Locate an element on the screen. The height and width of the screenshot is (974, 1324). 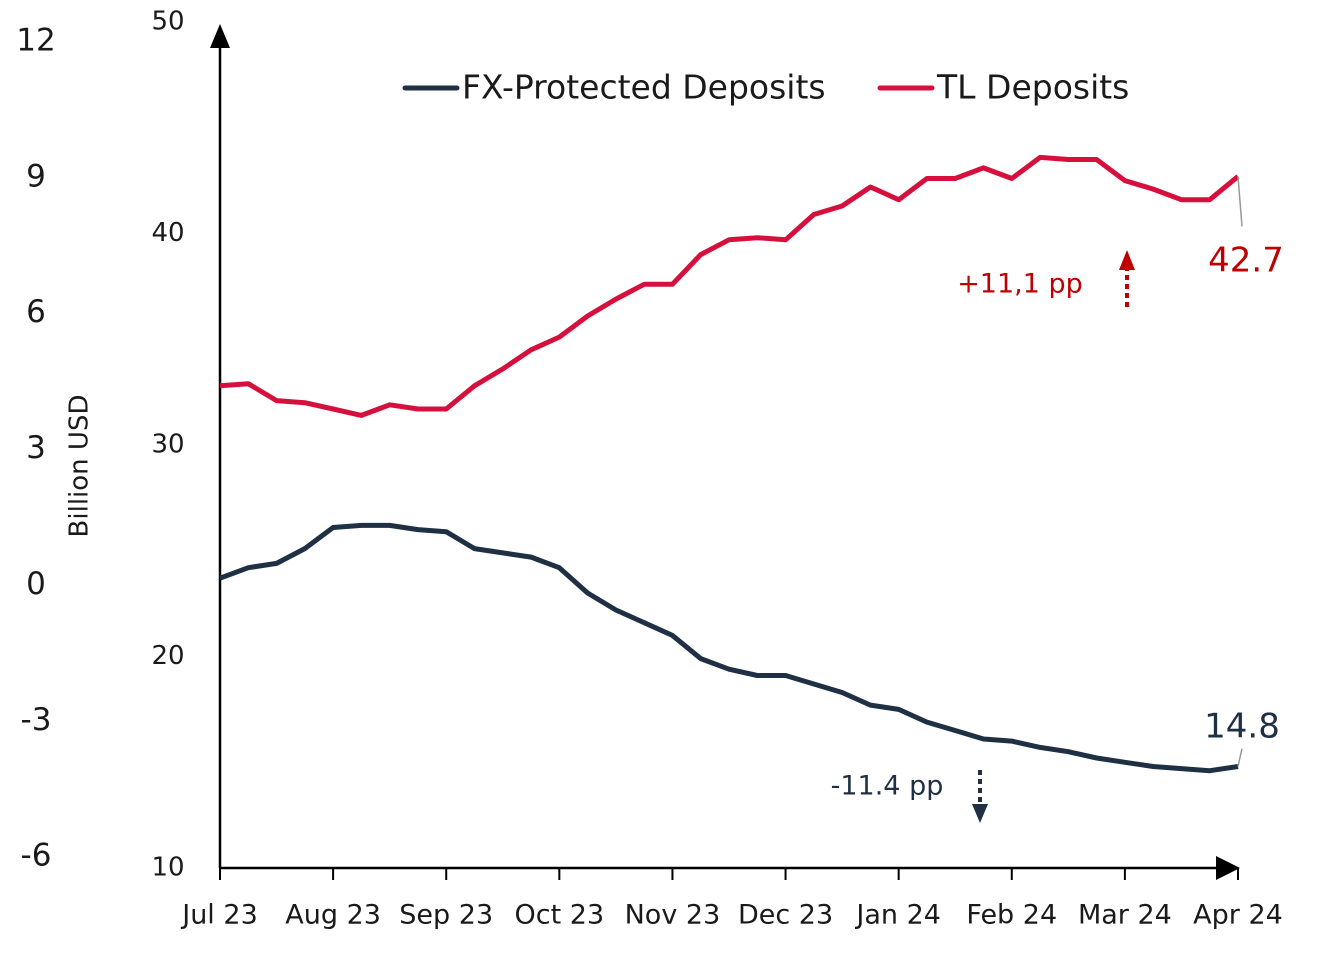
x-tick-label: Aug 23 is located at coordinates (333, 915).